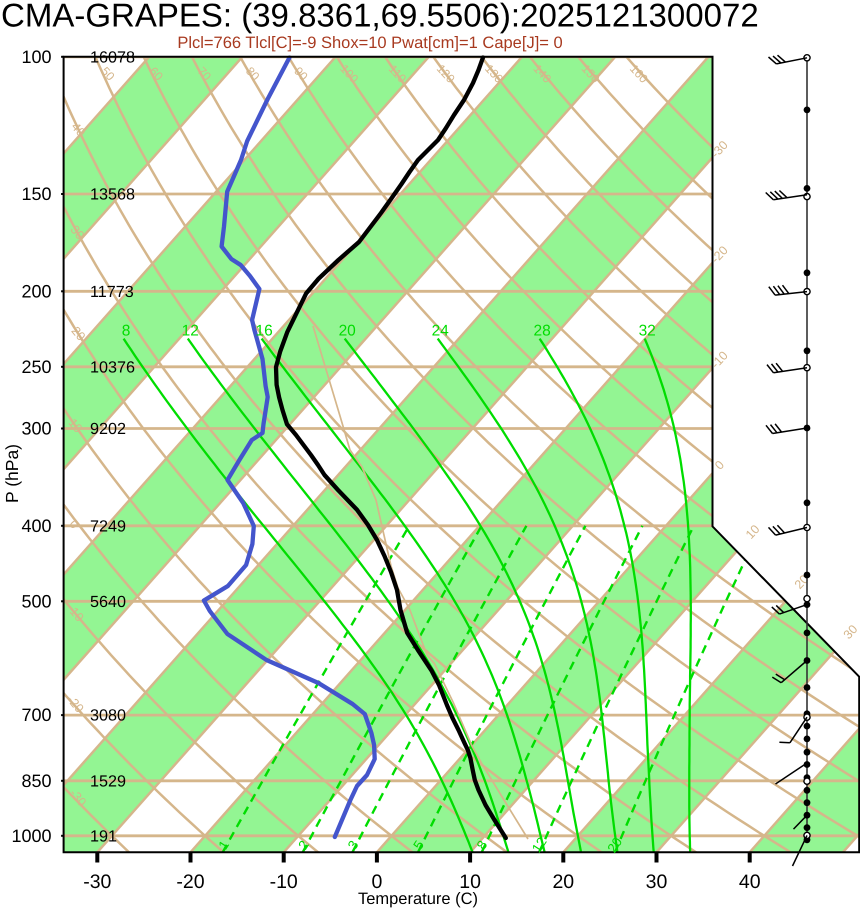 This screenshot has height=914, width=860. What do you see at coordinates (36, 526) in the screenshot?
I see `svg-text: 400` at bounding box center [36, 526].